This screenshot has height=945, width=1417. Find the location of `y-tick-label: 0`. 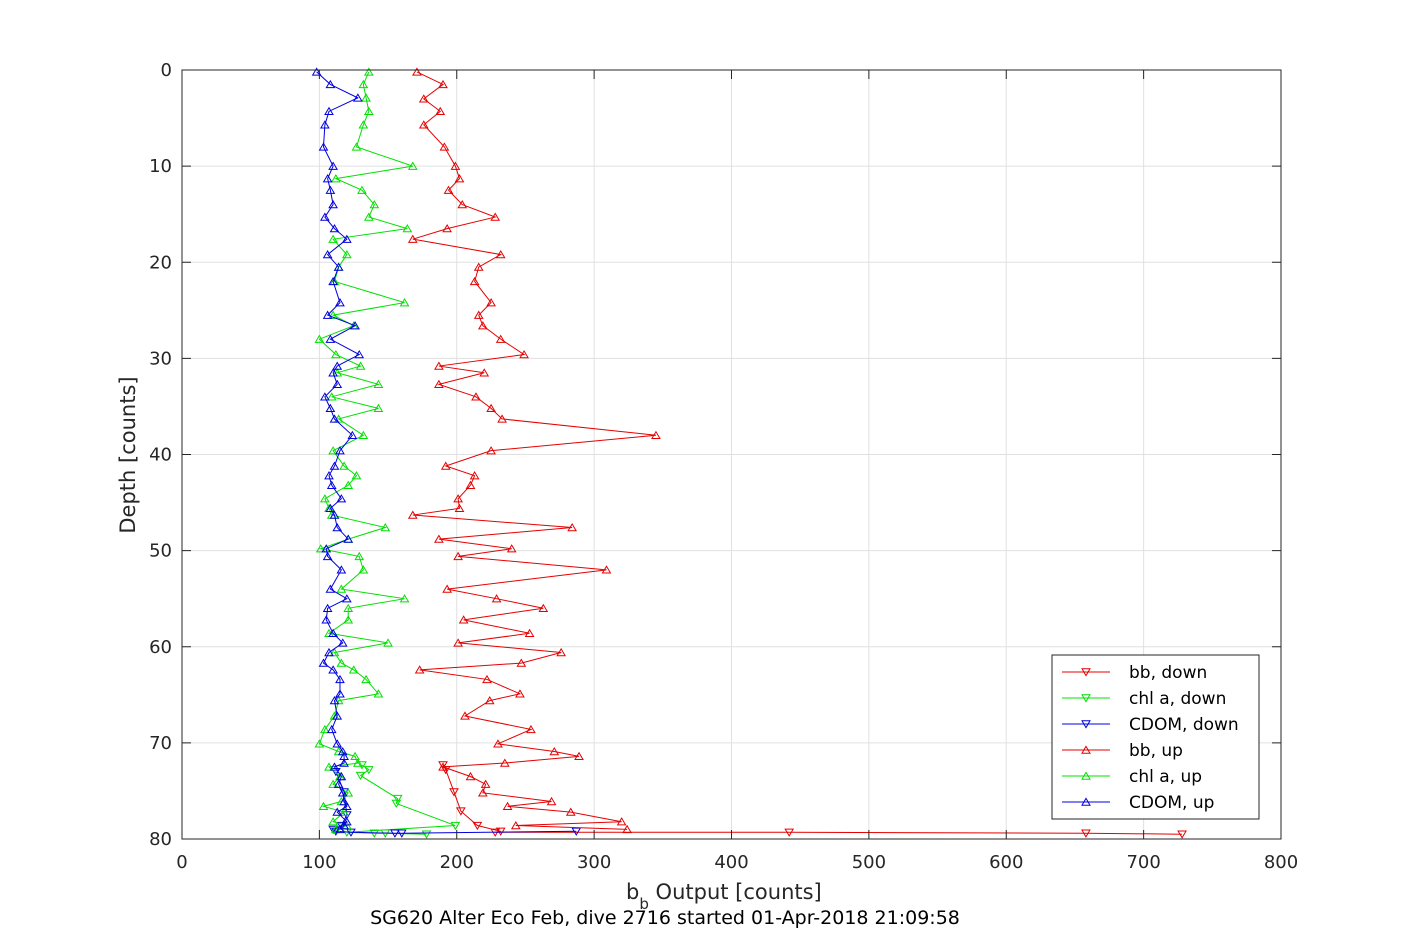

y-tick-label: 0 is located at coordinates (166, 70).